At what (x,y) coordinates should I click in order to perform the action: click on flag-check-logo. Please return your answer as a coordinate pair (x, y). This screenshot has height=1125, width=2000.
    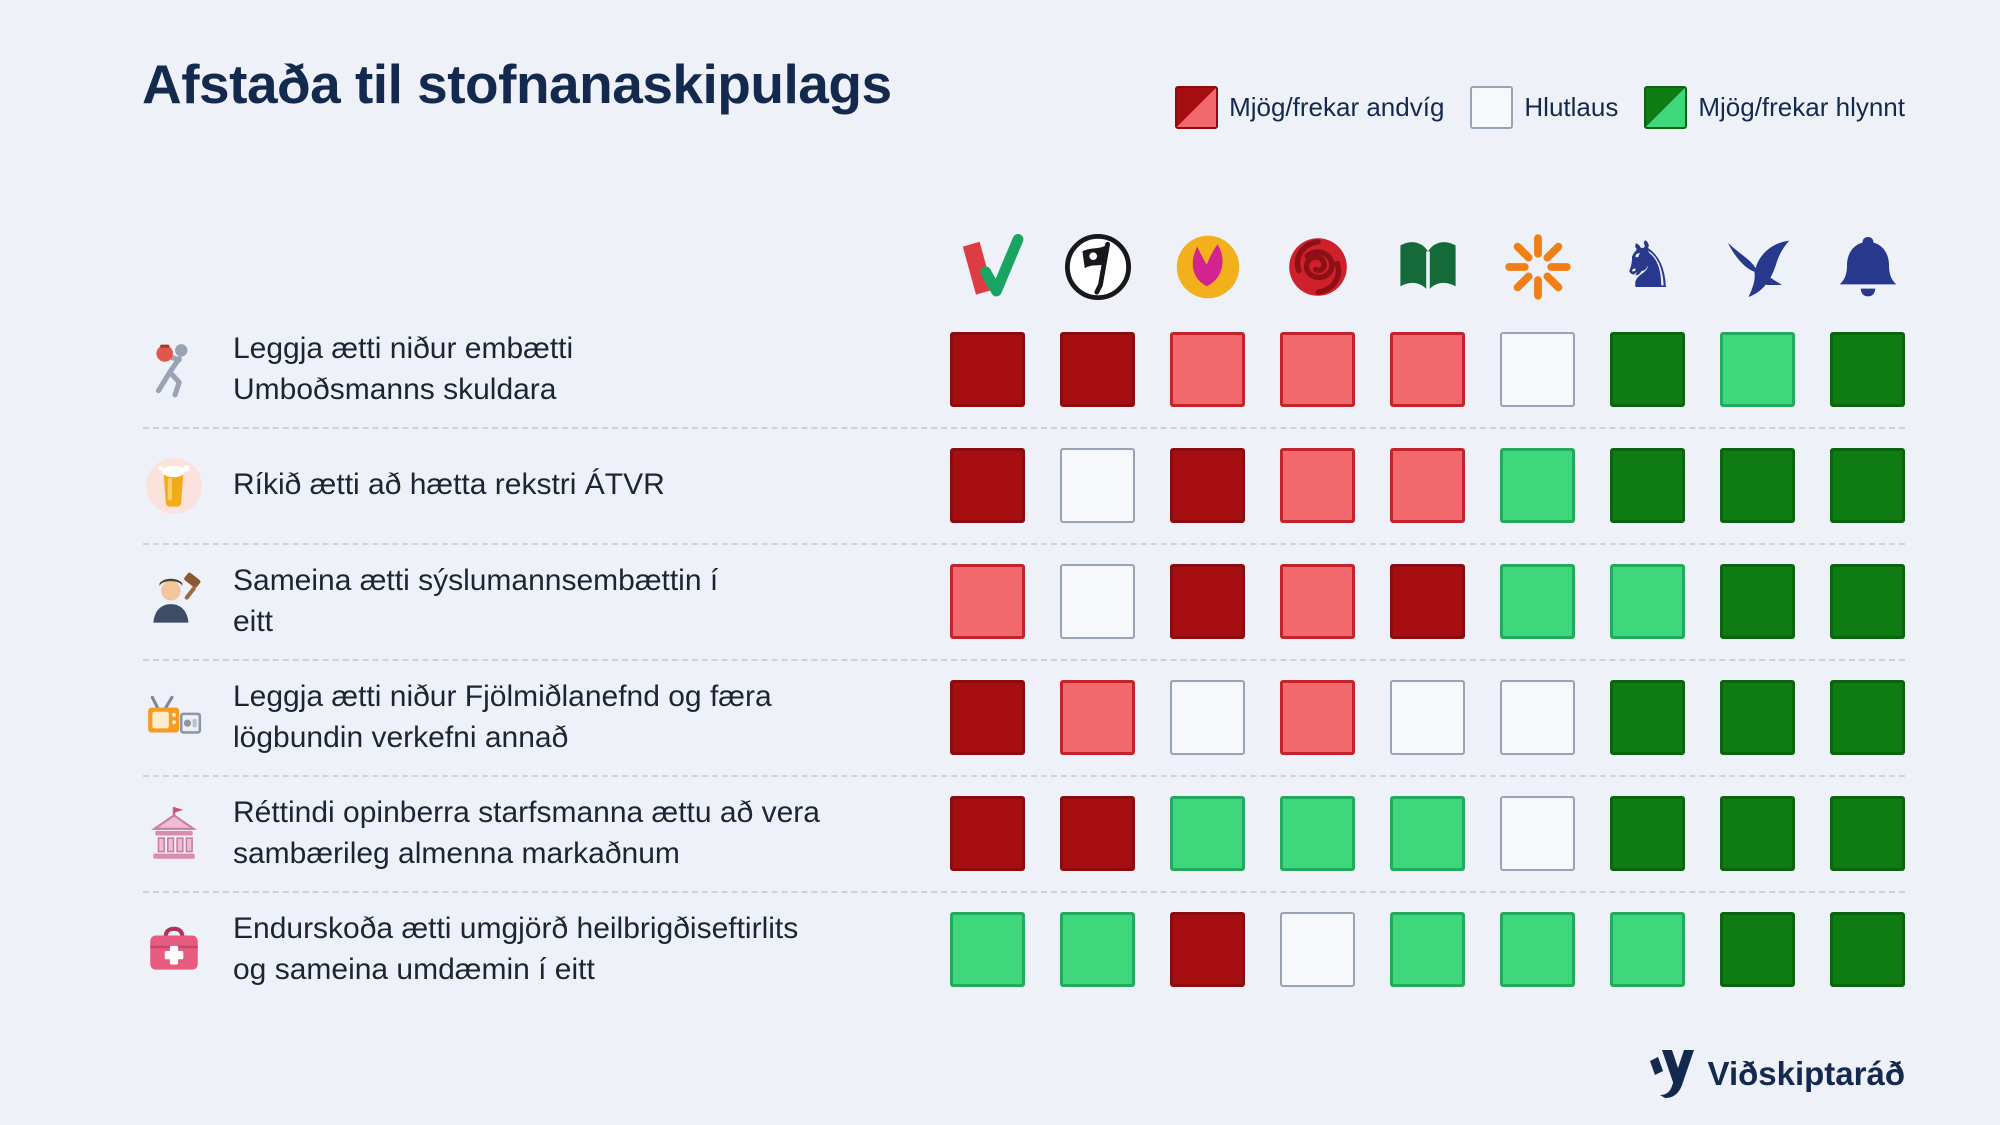
    Looking at the image, I should click on (987, 280).